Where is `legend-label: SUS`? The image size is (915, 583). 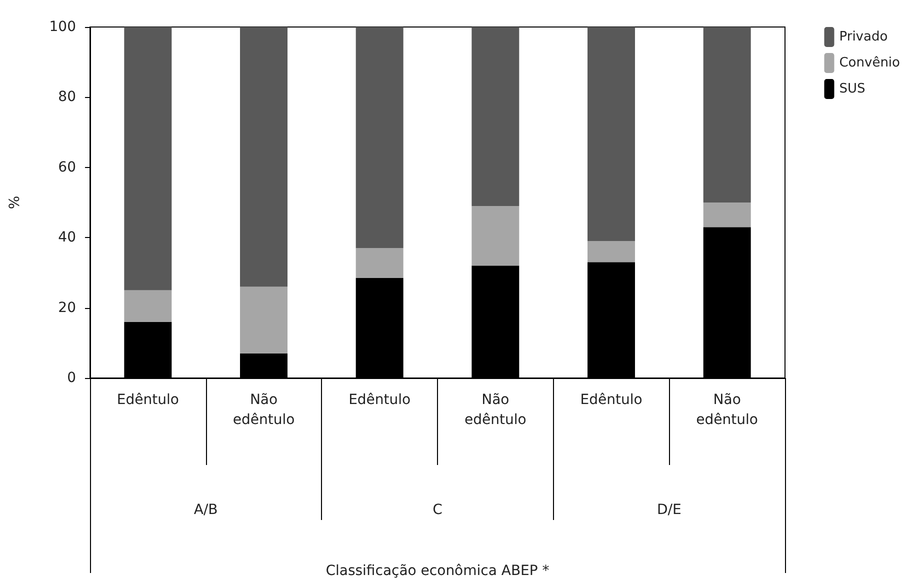
legend-label: SUS is located at coordinates (852, 89).